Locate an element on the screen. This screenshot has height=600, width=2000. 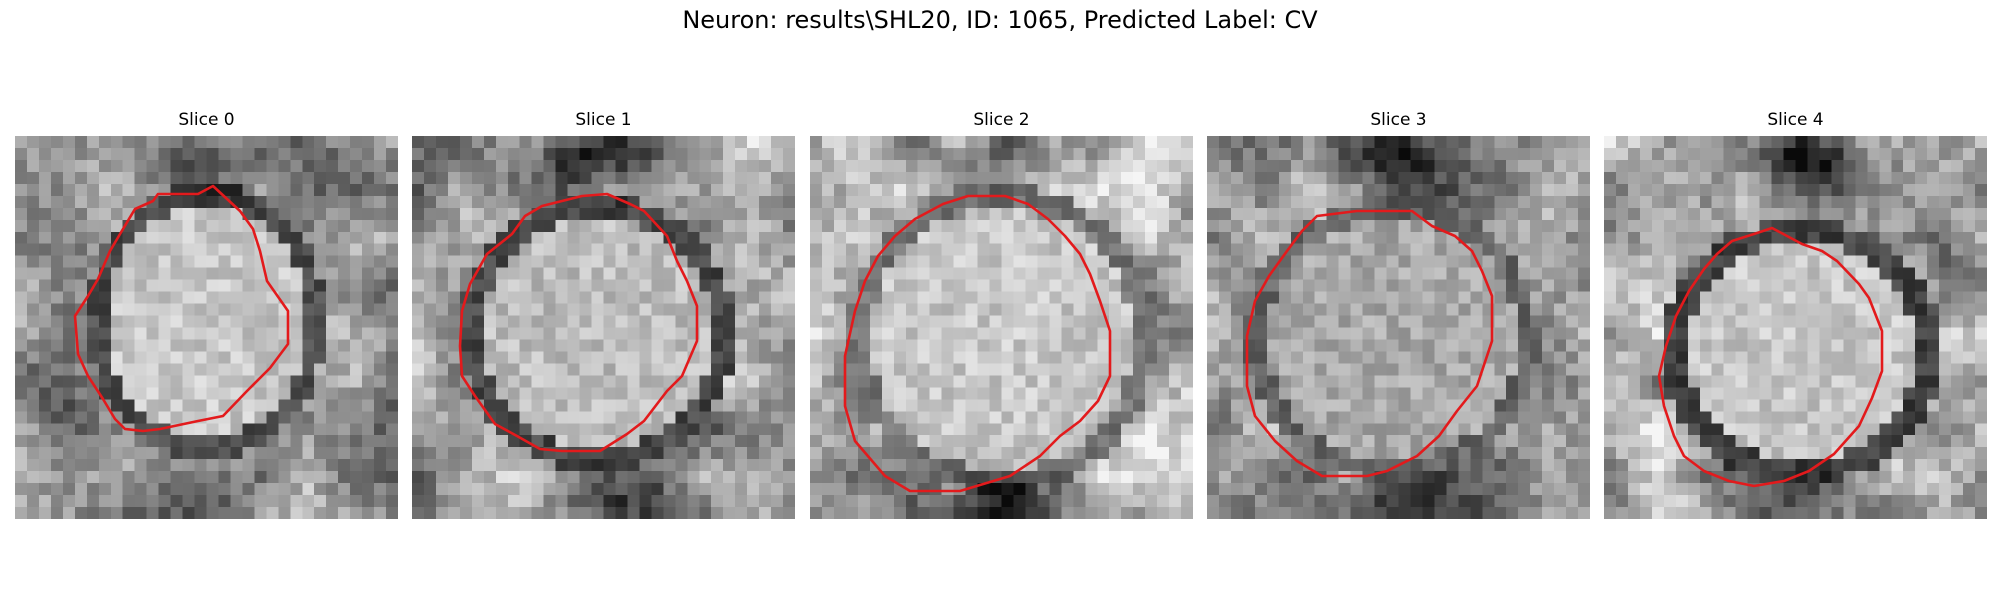
slice-title: Slice 3 is located at coordinates (1398, 120).